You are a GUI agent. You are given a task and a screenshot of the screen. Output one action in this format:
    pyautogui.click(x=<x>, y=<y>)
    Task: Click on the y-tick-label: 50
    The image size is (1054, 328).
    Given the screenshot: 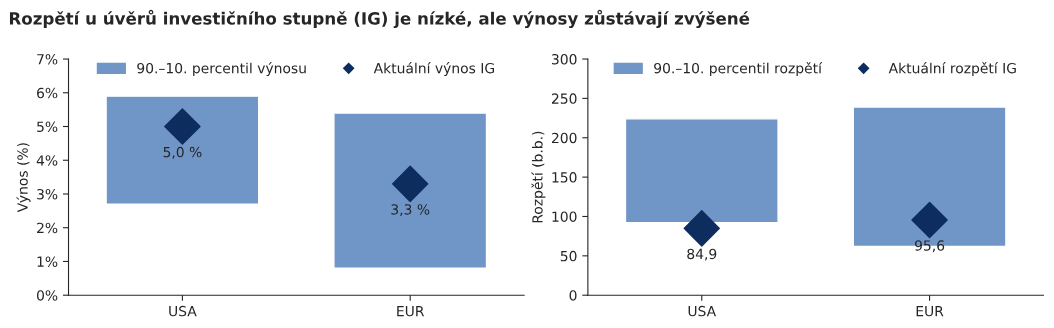 What is the action you would take?
    pyautogui.click(x=568, y=256)
    